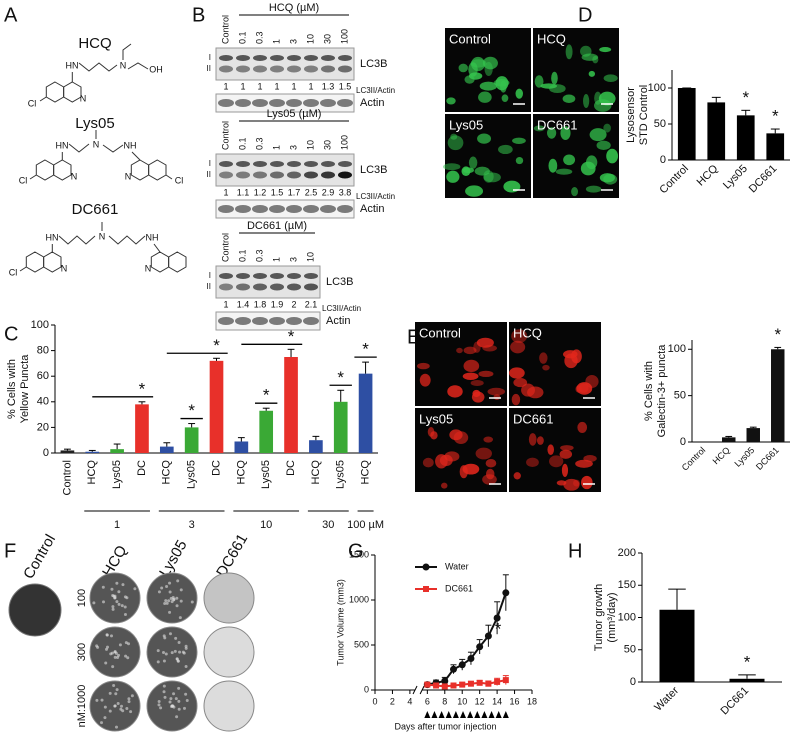  I want to click on lane-label: 10, so click(310, 145).